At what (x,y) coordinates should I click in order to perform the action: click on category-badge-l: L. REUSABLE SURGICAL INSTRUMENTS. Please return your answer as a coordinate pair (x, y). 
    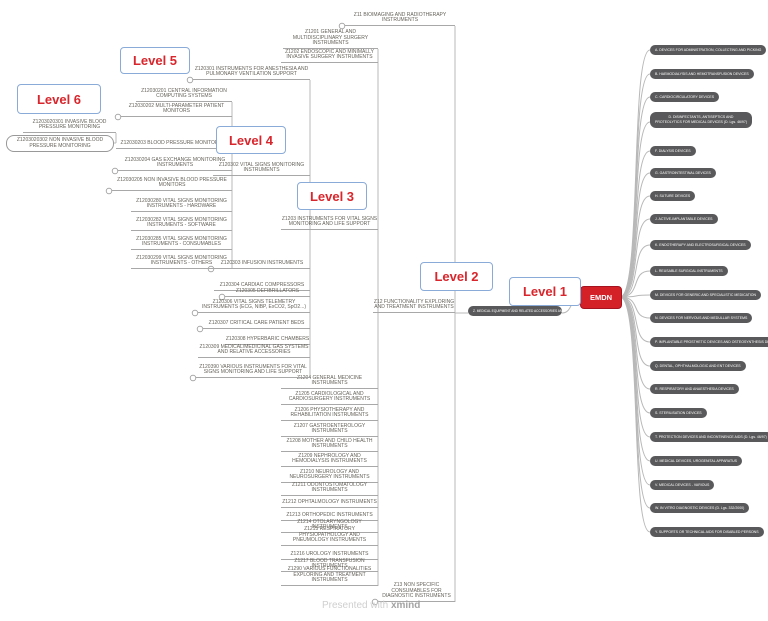
    Looking at the image, I should click on (689, 271).